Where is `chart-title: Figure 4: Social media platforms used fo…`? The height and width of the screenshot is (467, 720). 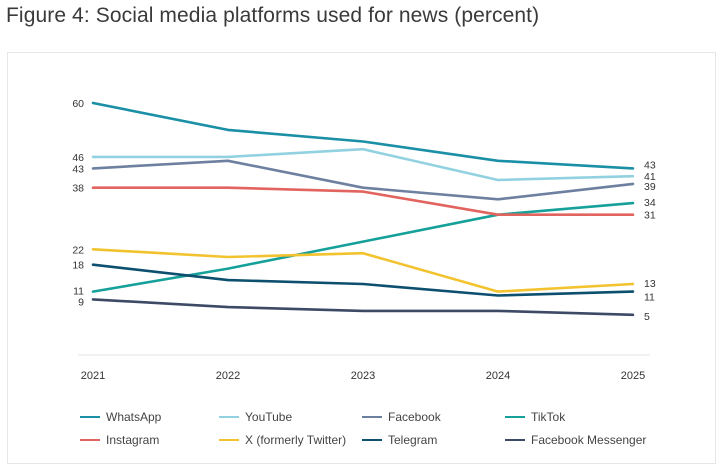 chart-title: Figure 4: Social media platforms used fo… is located at coordinates (273, 15).